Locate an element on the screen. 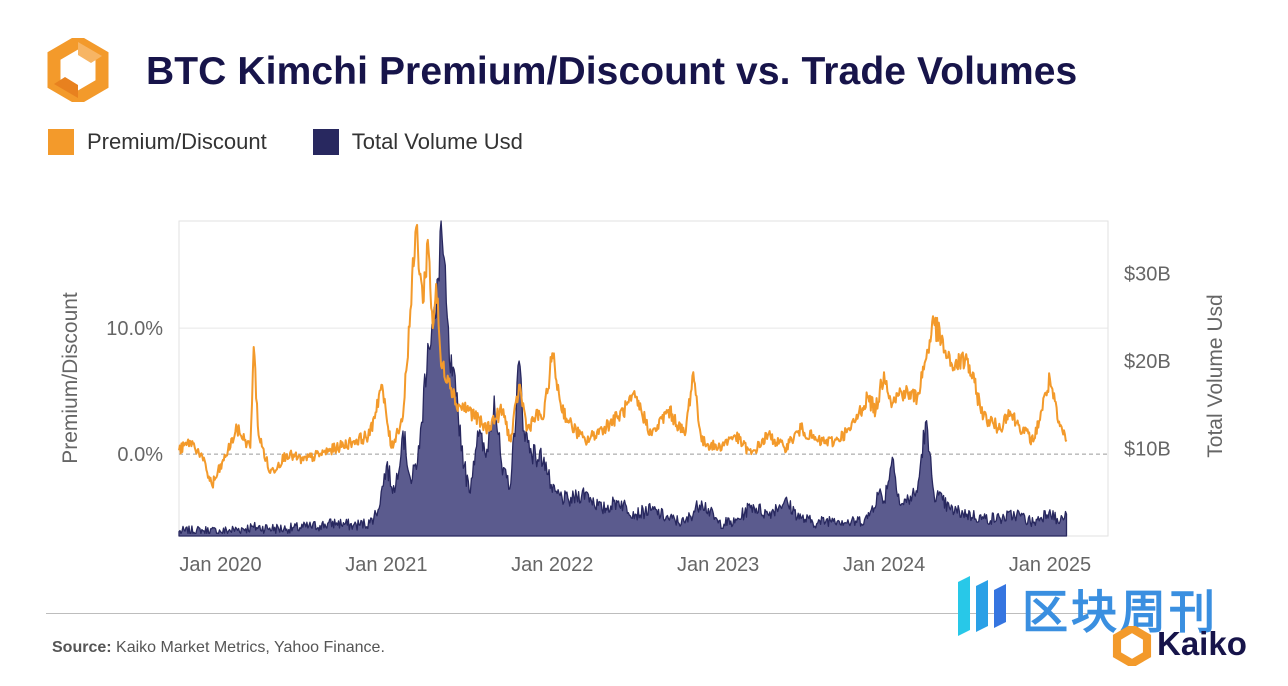 The image size is (1288, 686). y-right-tick-label: $20B is located at coordinates (1147, 362).